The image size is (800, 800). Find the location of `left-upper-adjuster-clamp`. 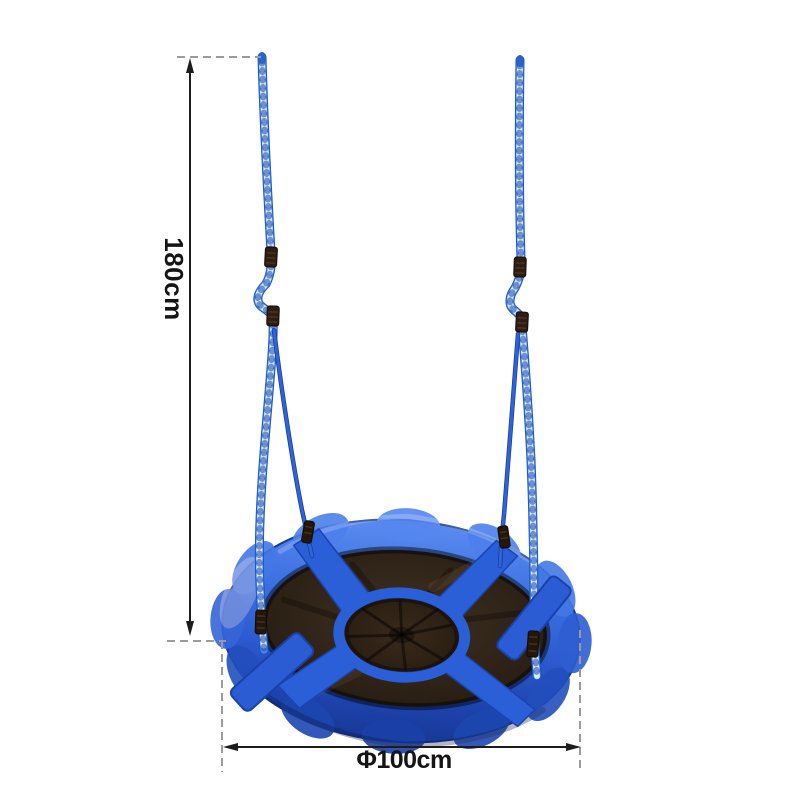

left-upper-adjuster-clamp is located at coordinates (271, 257).